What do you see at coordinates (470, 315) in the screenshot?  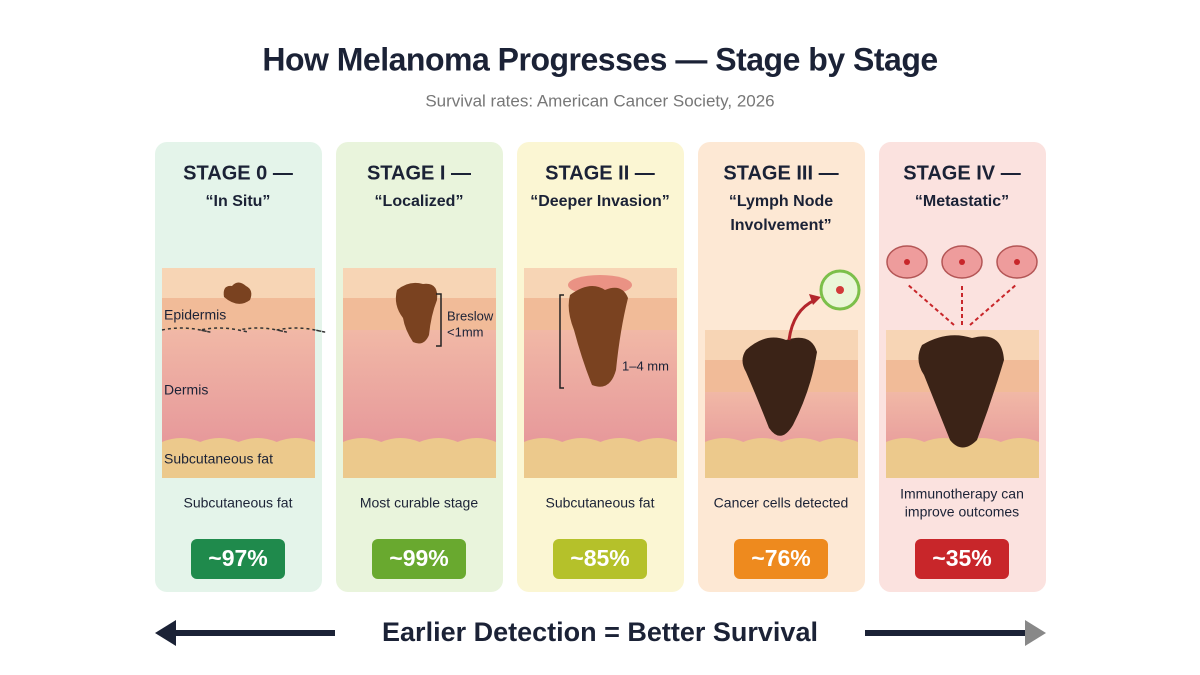 I see `depth-label: Breslow` at bounding box center [470, 315].